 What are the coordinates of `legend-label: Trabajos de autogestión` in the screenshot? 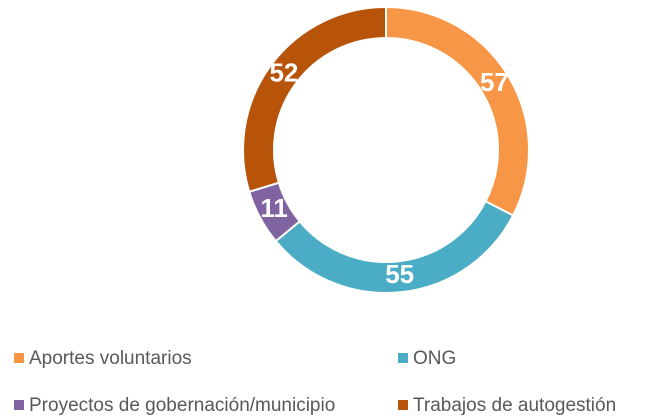 It's located at (514, 405).